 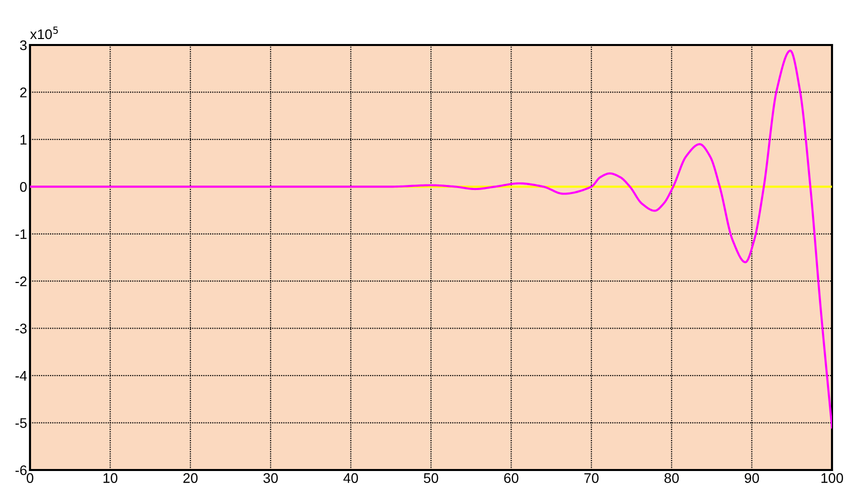 I want to click on x-tick-label: 30, so click(x=270, y=478).